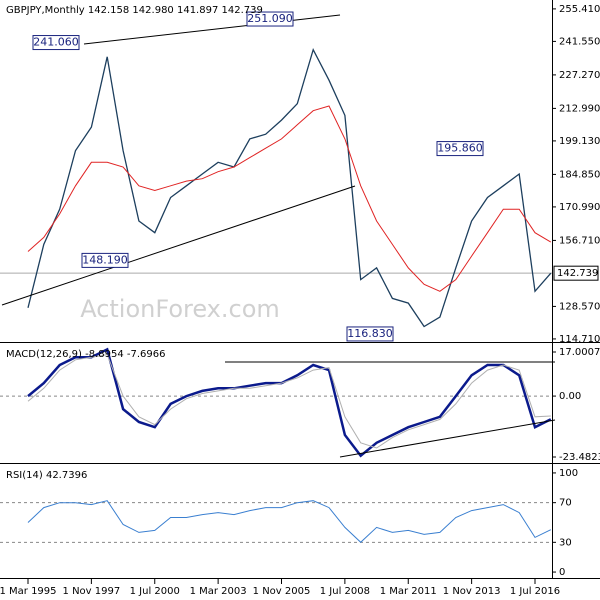 This screenshot has height=600, width=600. What do you see at coordinates (579, 339) in the screenshot?
I see `y-tick-label: 114.710` at bounding box center [579, 339].